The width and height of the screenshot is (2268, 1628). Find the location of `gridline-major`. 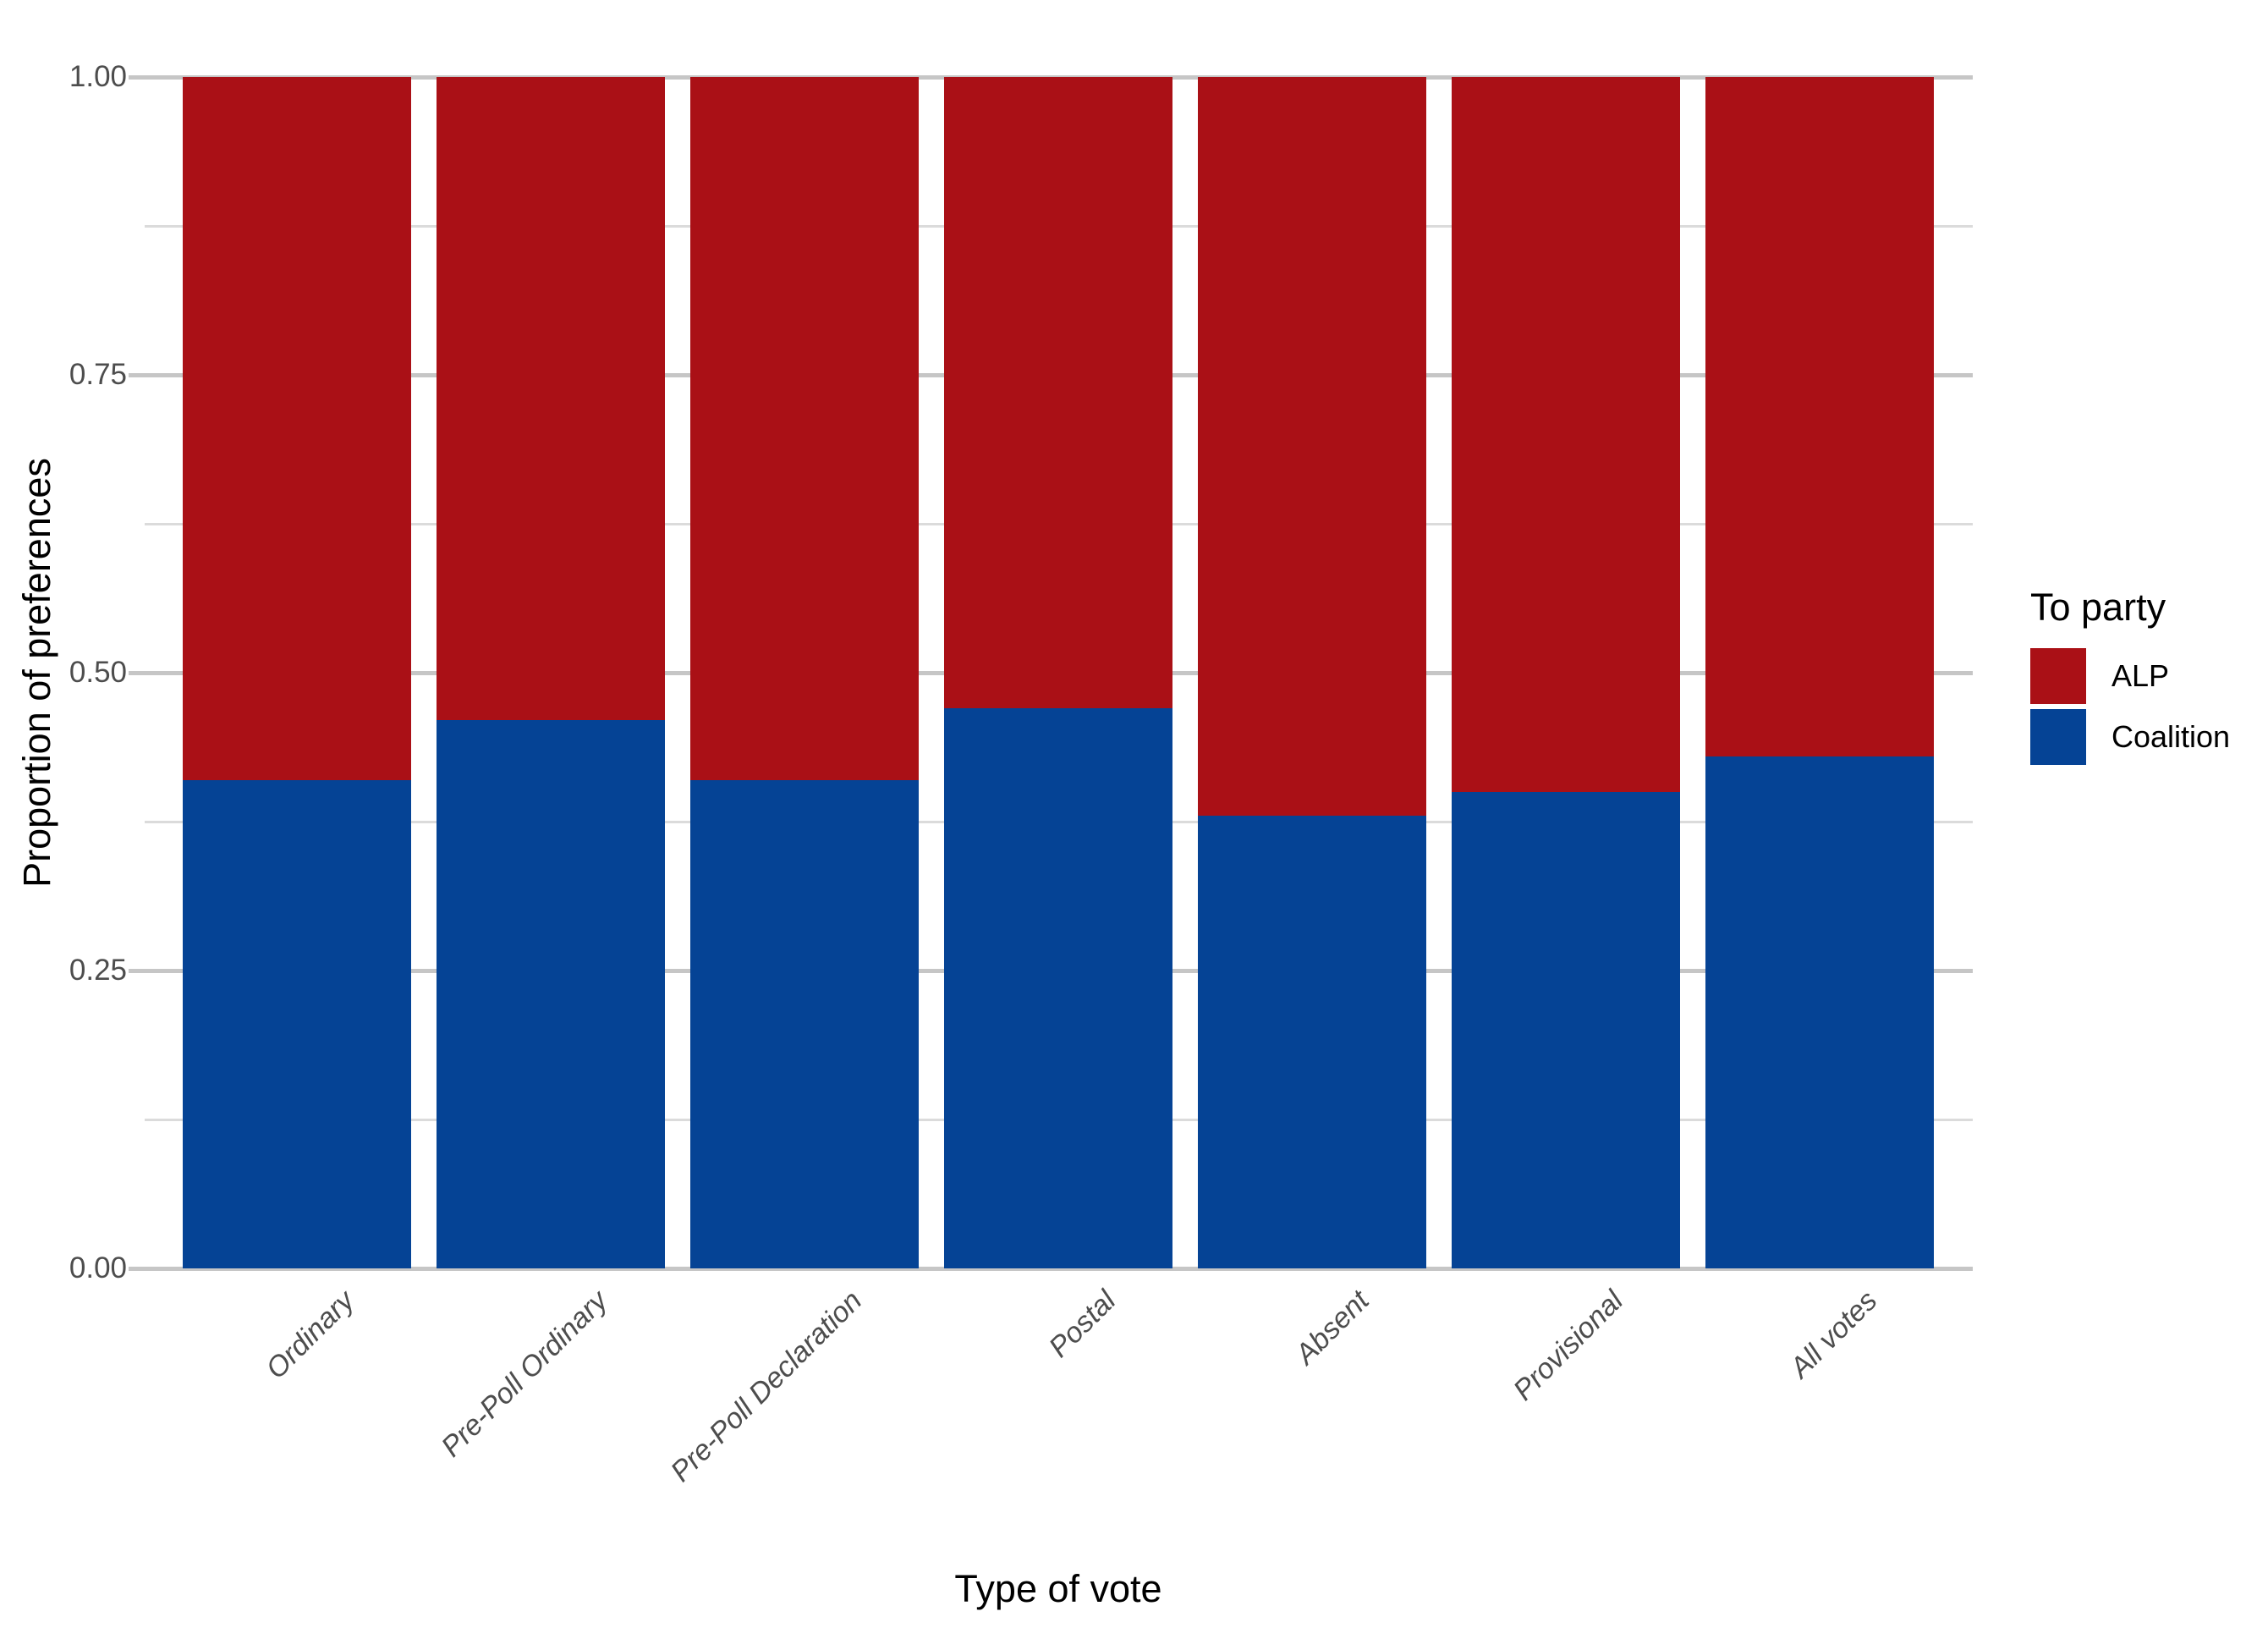

gridline-major is located at coordinates (1059, 1269).